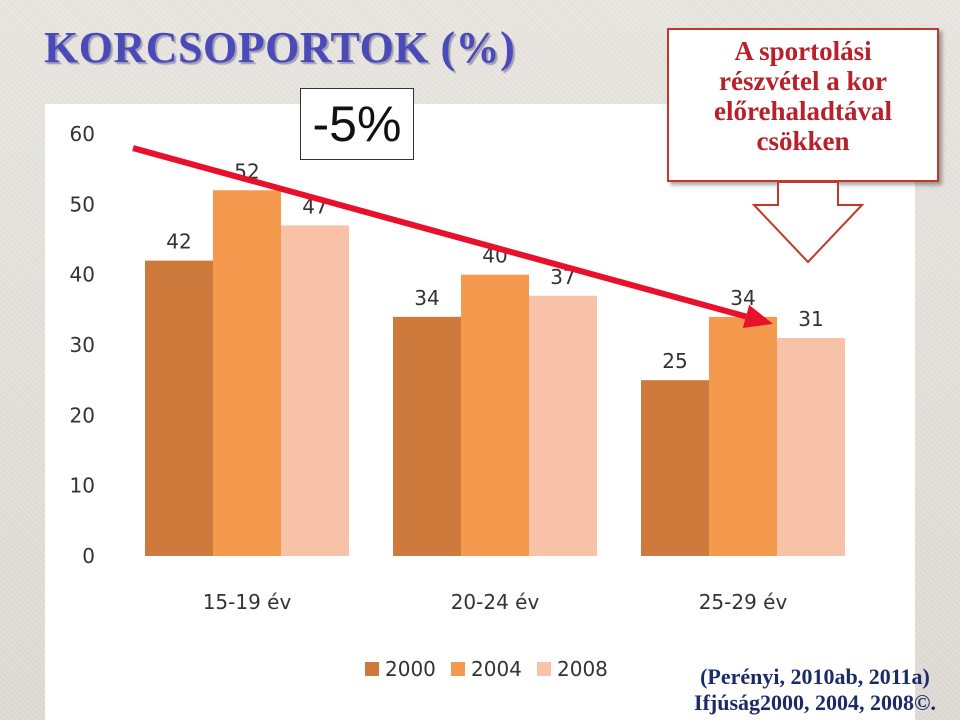 This screenshot has width=960, height=720. Describe the element at coordinates (803, 141) in the screenshot. I see `callout-line-4: csökken` at that location.